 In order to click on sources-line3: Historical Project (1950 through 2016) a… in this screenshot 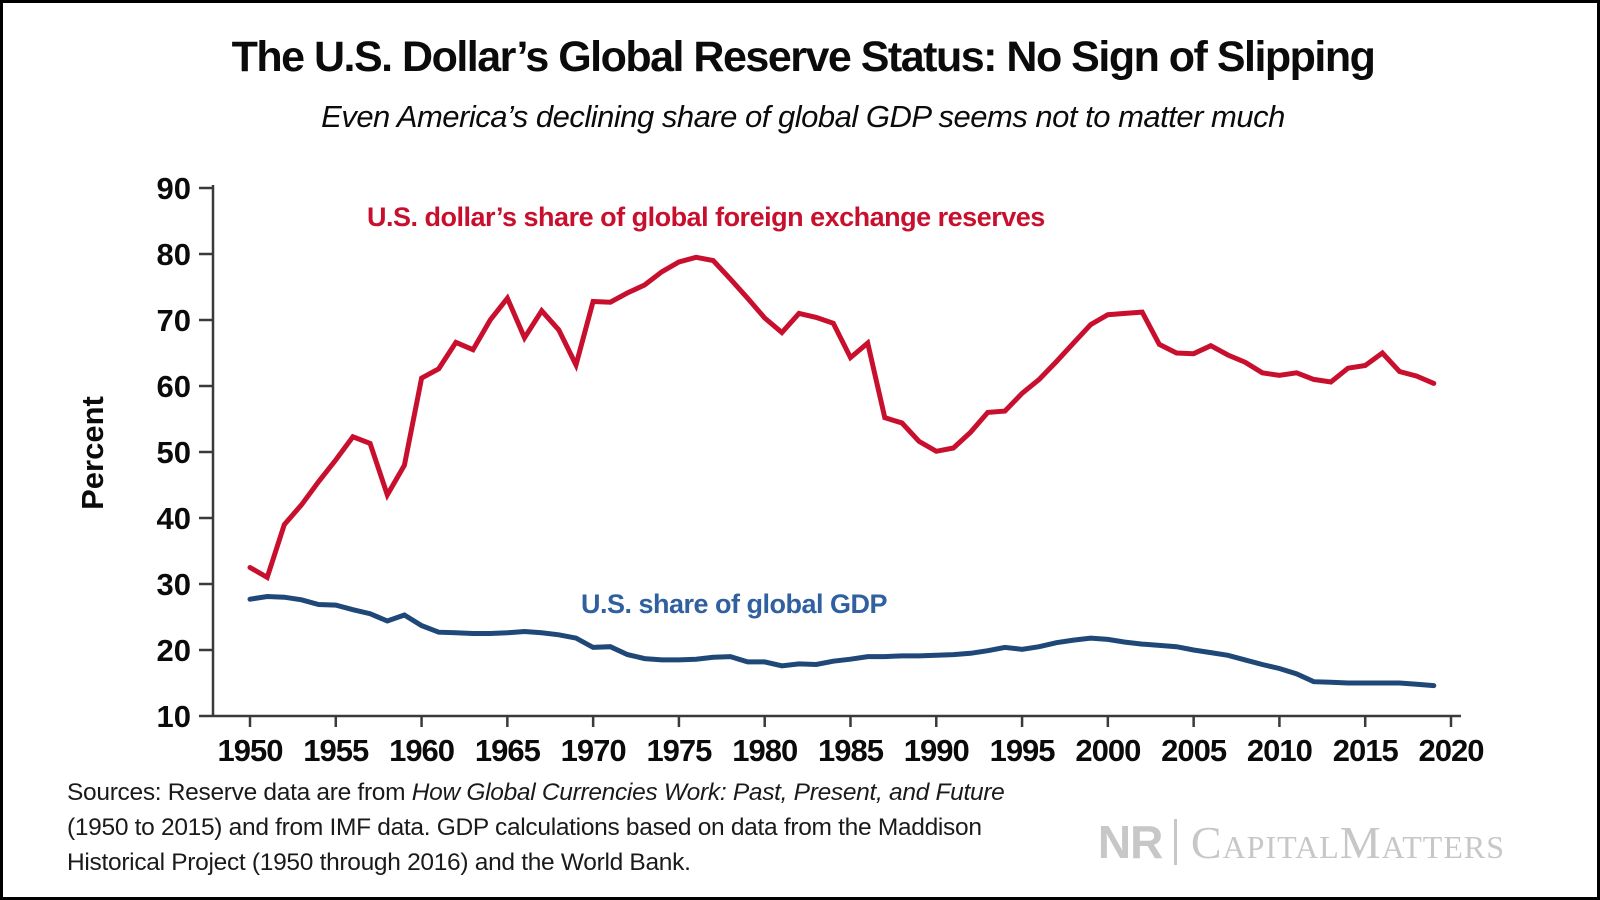, I will do `click(379, 862)`.